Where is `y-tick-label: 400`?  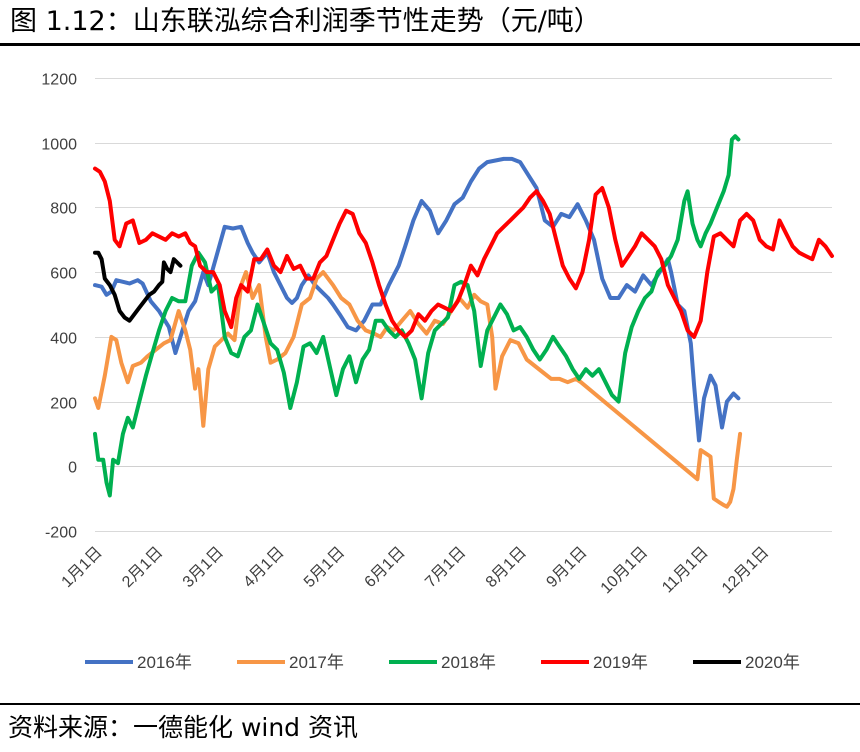 y-tick-label: 400 is located at coordinates (63, 339).